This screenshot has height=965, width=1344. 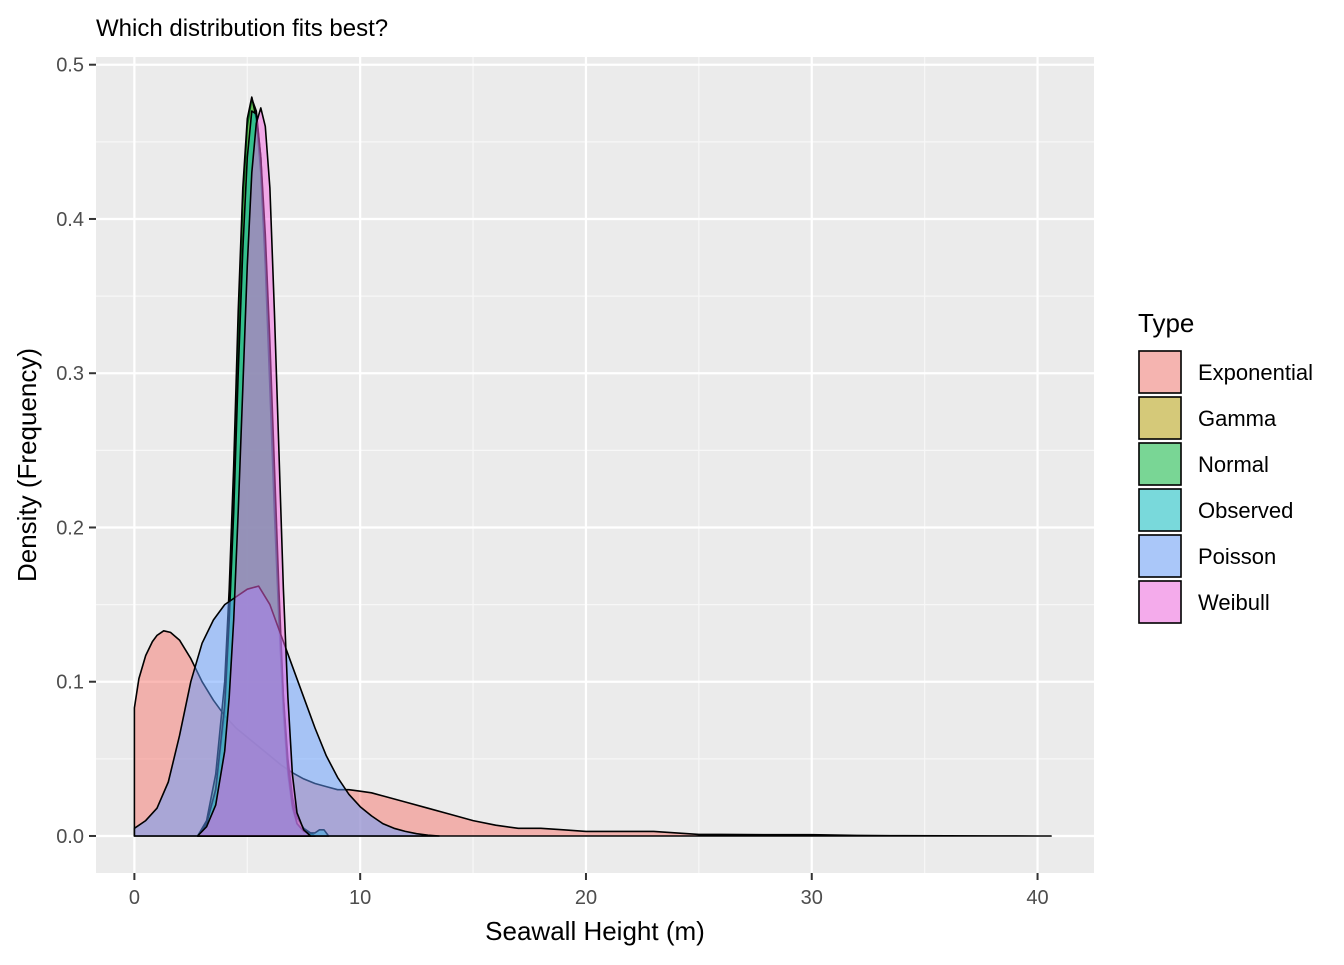 What do you see at coordinates (1255, 372) in the screenshot?
I see `legend-label-exponential: Exponential` at bounding box center [1255, 372].